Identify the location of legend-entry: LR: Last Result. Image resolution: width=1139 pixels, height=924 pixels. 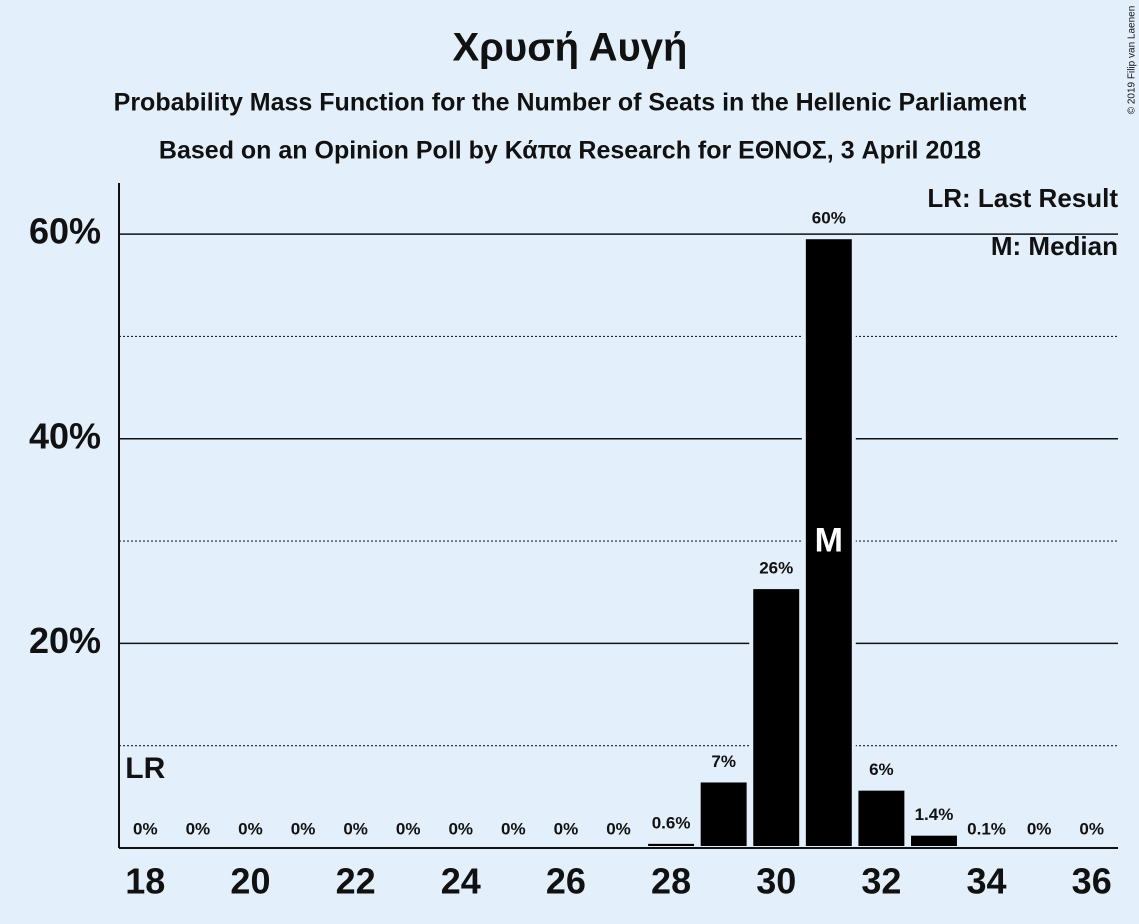
(1022, 198).